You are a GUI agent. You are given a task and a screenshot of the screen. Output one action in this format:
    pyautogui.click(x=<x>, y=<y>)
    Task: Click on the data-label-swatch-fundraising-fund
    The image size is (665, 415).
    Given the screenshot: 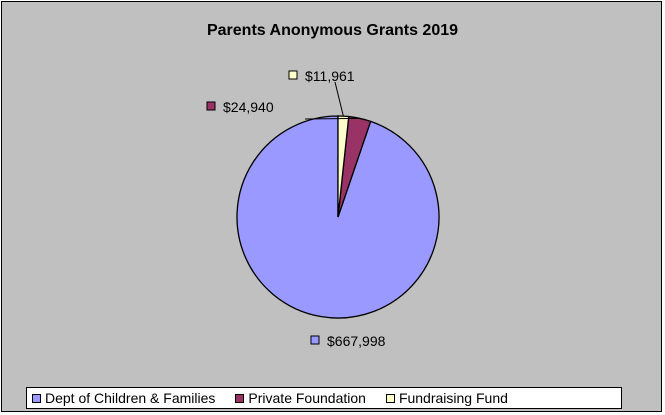 What is the action you would take?
    pyautogui.click(x=293, y=75)
    